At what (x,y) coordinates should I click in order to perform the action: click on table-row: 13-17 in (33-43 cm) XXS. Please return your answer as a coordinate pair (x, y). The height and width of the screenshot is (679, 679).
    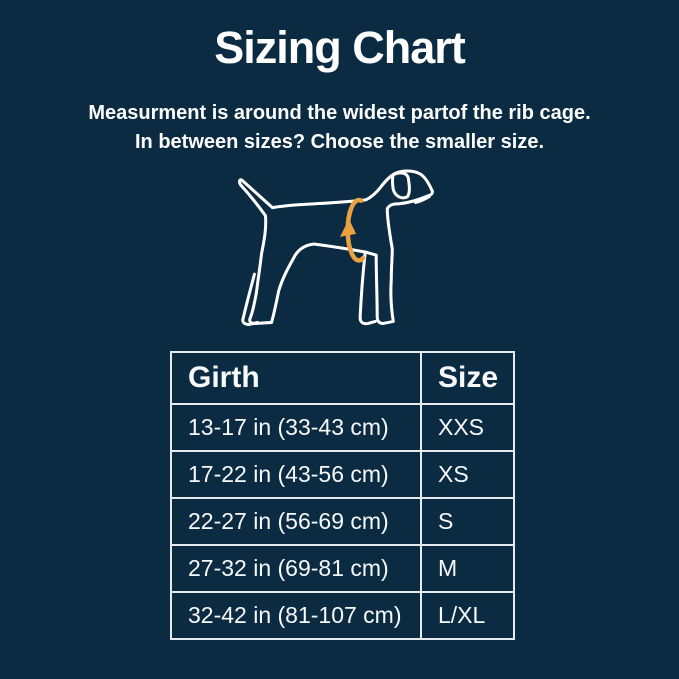
    Looking at the image, I should click on (342, 427).